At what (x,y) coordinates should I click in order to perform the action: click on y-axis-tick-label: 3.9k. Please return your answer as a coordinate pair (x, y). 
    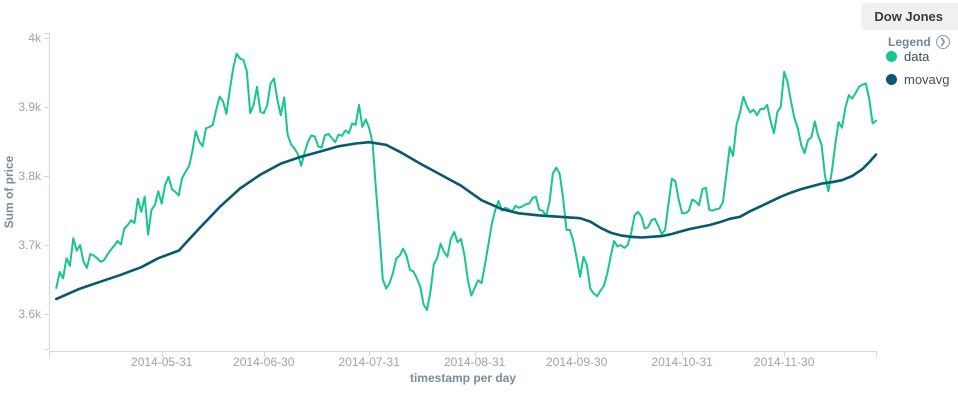
    Looking at the image, I should click on (30, 107).